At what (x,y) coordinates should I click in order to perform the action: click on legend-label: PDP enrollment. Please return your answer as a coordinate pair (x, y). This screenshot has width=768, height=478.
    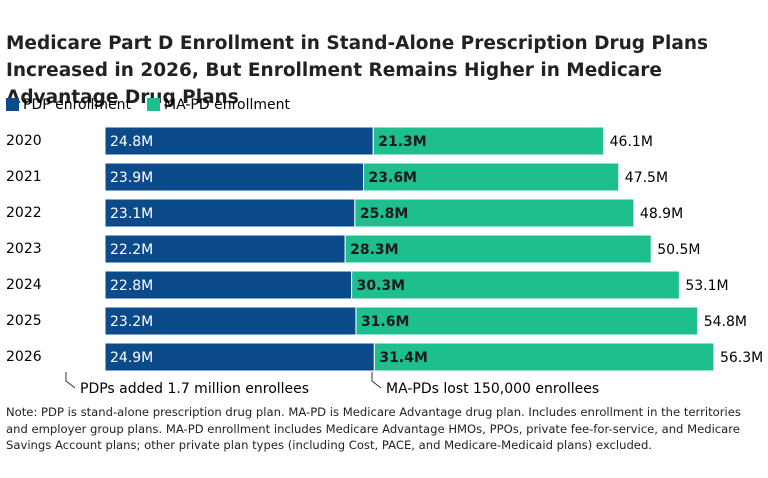
    Looking at the image, I should click on (77, 105).